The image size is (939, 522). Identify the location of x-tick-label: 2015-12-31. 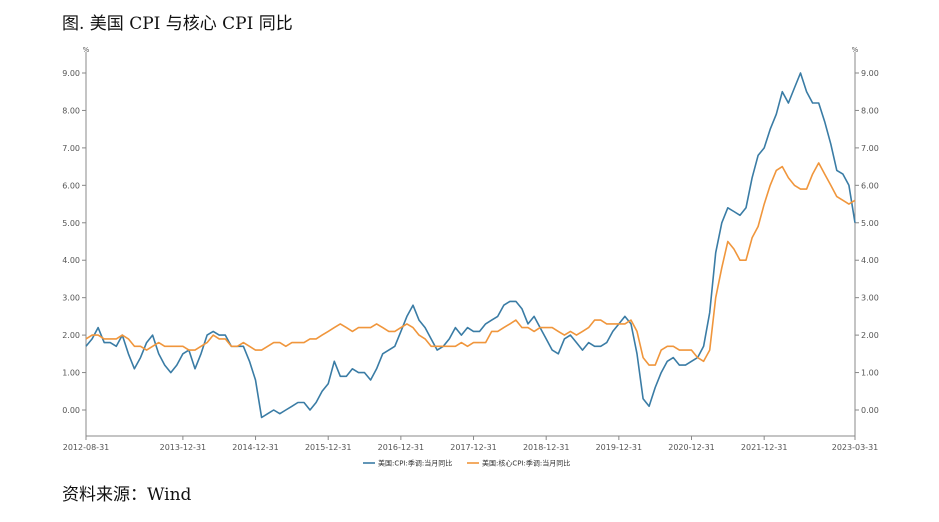
(328, 447).